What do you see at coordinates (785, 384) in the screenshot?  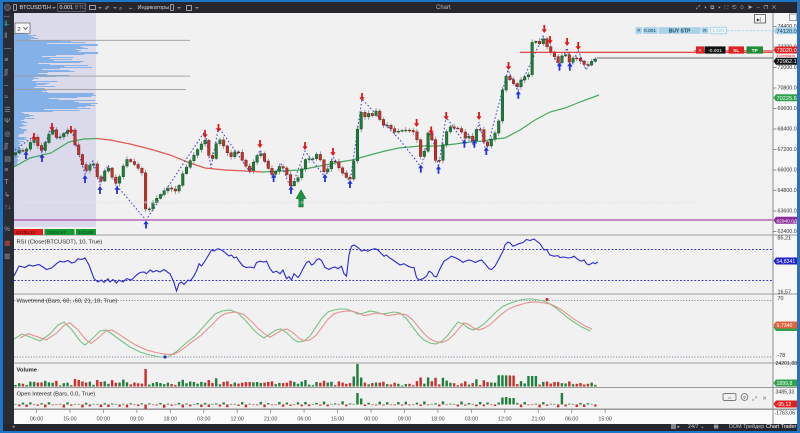 I see `svg-text: 1899,8` at bounding box center [785, 384].